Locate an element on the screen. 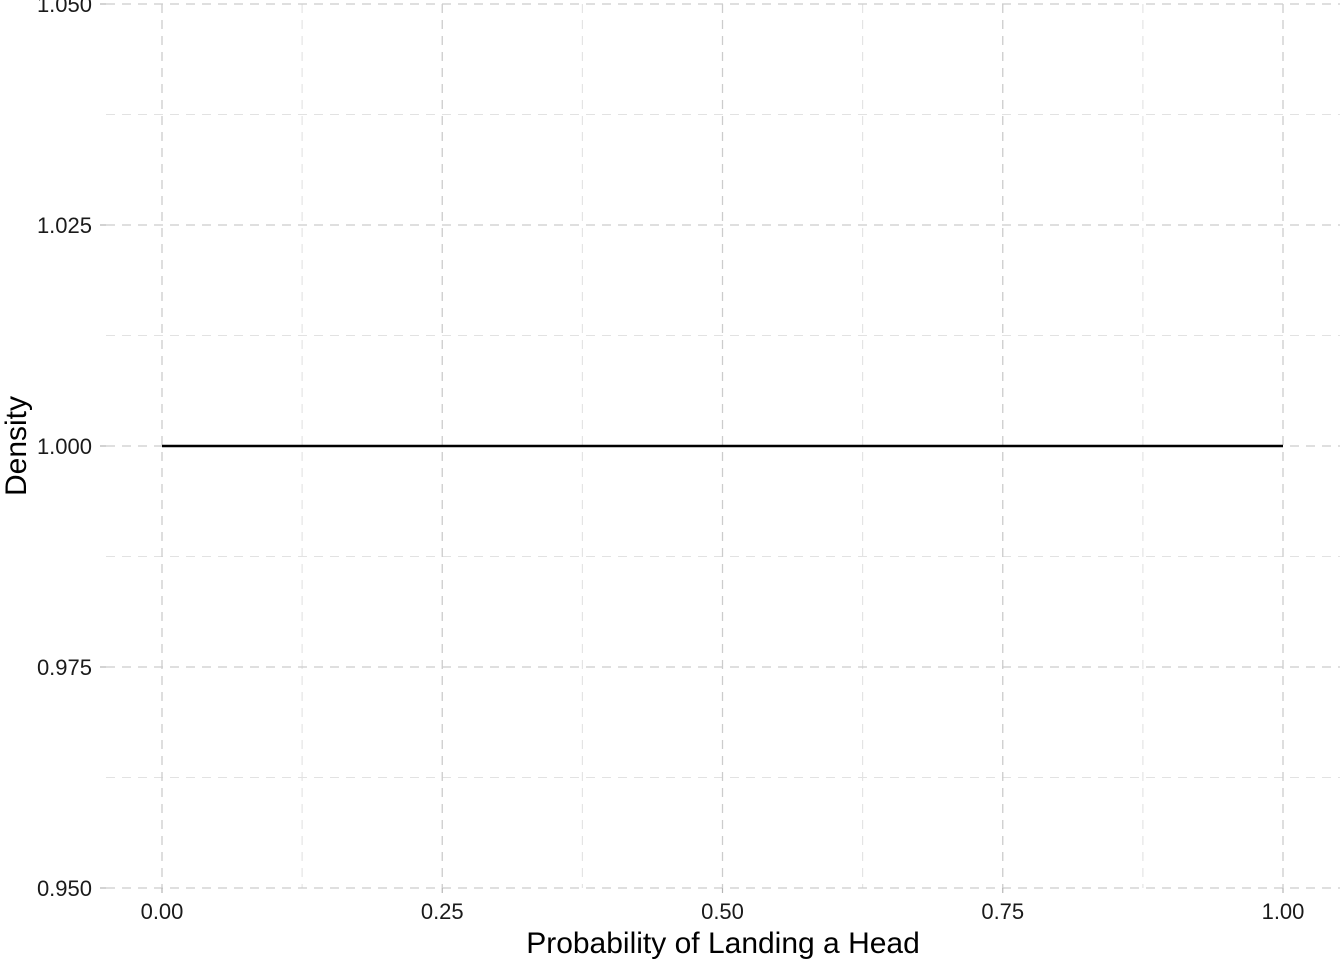  x-tick-label: 0.00 is located at coordinates (162, 911).